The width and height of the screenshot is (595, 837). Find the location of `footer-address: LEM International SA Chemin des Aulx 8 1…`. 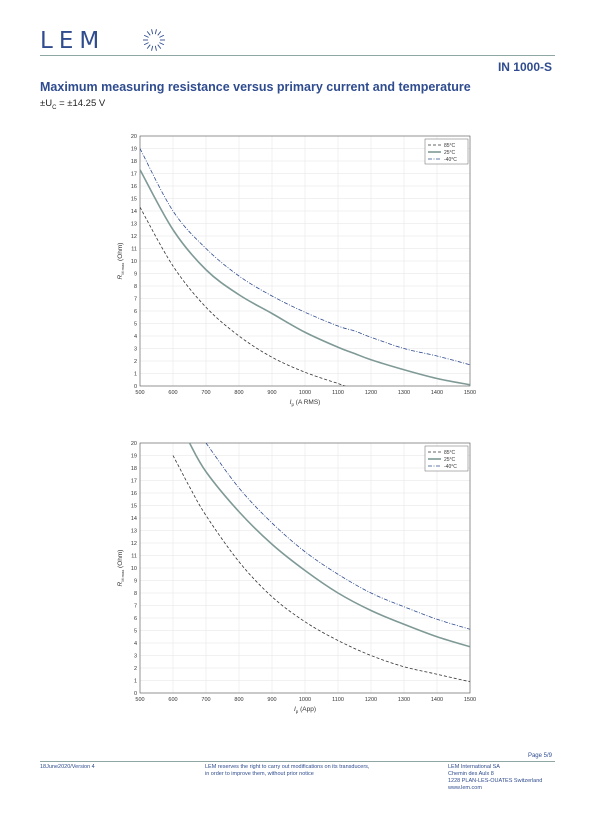

footer-address: LEM International SA Chemin des Aulx 8 1… is located at coordinates (495, 778).